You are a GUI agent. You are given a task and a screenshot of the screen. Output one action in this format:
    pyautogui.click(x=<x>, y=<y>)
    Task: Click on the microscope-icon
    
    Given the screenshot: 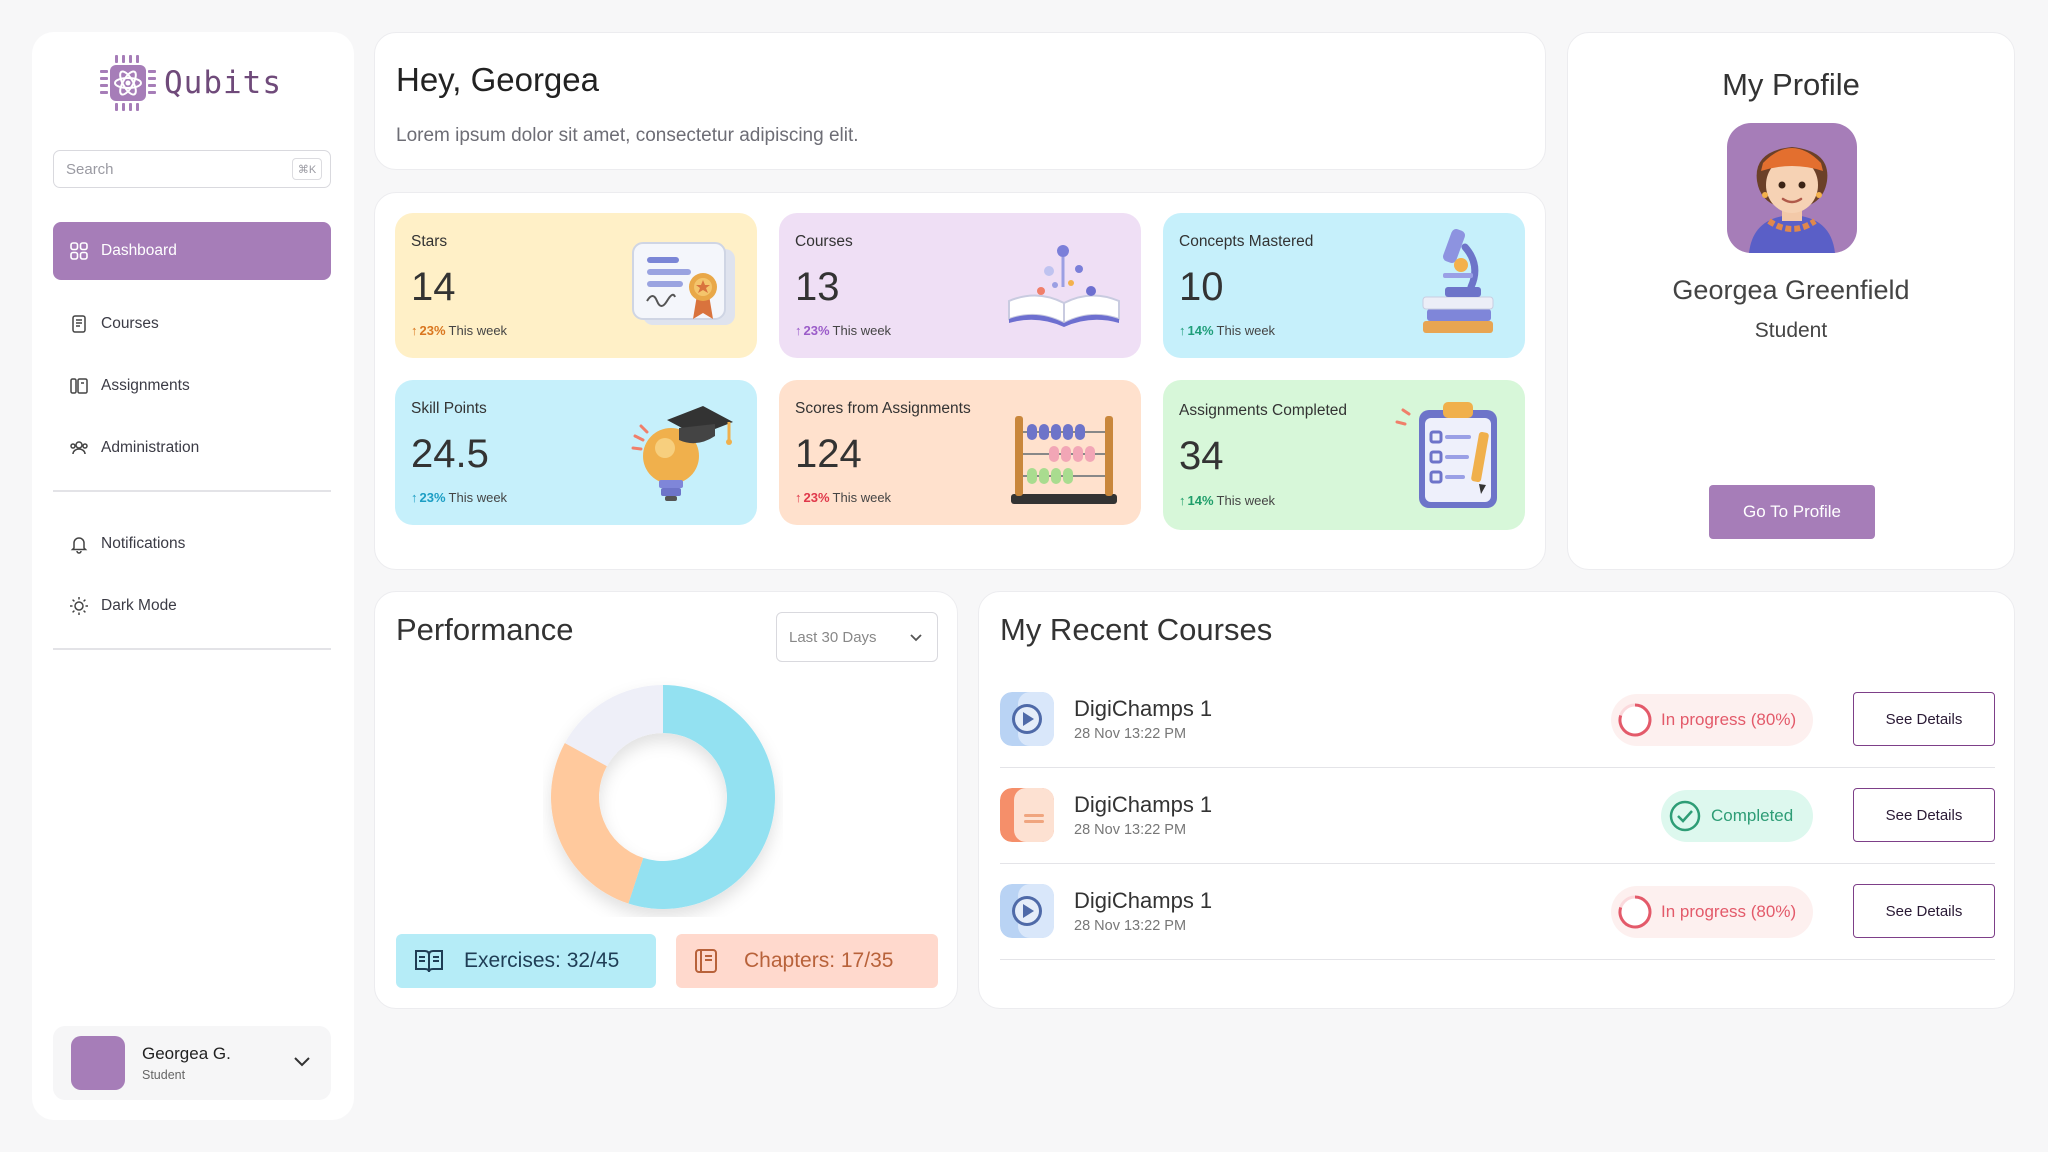 What is the action you would take?
    pyautogui.click(x=1448, y=285)
    